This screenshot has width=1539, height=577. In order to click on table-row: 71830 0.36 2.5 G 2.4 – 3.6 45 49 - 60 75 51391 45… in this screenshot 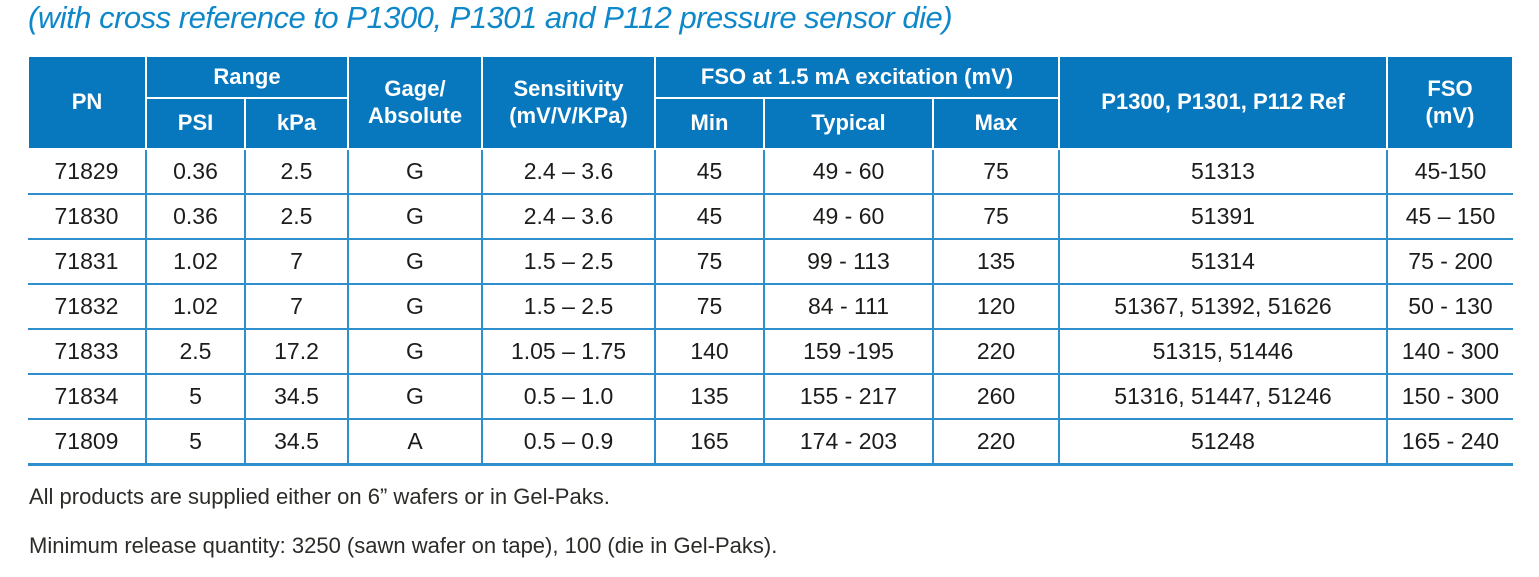, I will do `click(770, 216)`.